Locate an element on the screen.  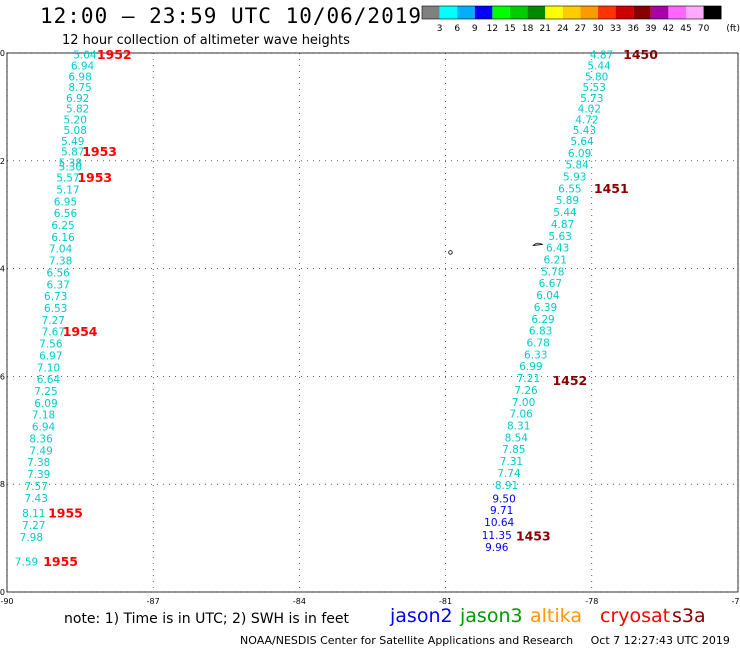
swh-value-label: 7.06 is located at coordinates (521, 415).